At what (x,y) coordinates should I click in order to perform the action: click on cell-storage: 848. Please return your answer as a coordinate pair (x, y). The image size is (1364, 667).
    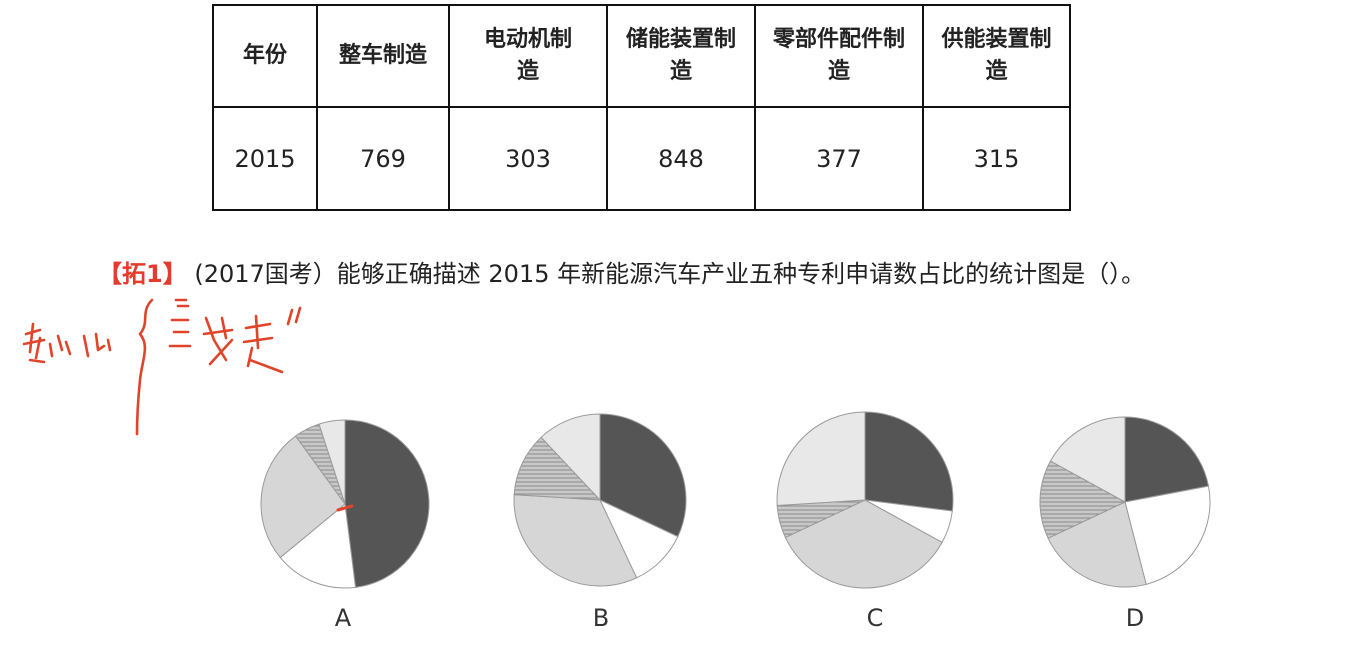
    Looking at the image, I should click on (681, 158).